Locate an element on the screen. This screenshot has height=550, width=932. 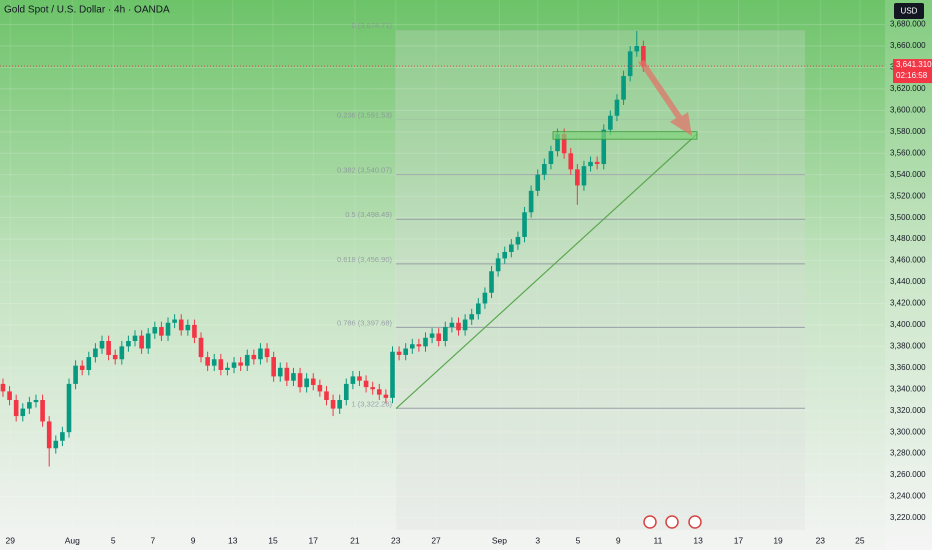
countdown-label: 02:16:58 is located at coordinates (912, 75).